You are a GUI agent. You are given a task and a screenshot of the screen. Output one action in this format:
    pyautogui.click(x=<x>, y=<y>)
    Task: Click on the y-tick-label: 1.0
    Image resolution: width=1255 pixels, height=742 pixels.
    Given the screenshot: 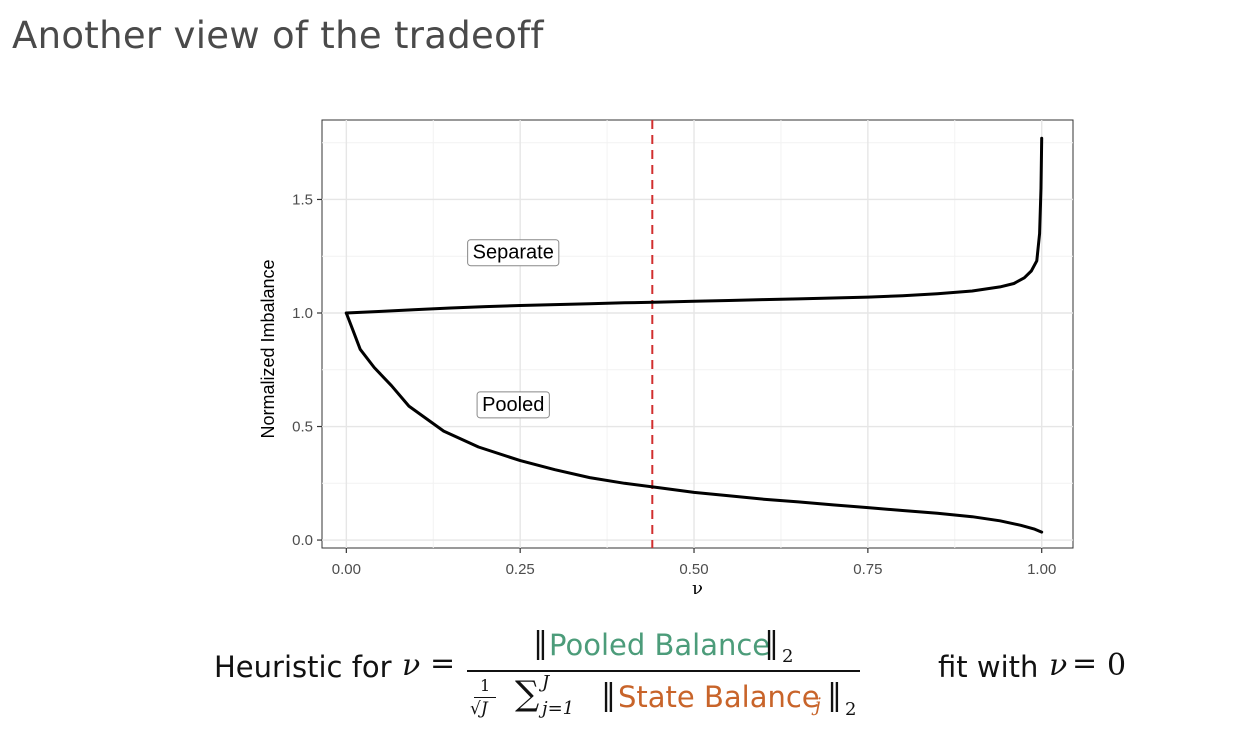 What is the action you would take?
    pyautogui.click(x=302, y=313)
    